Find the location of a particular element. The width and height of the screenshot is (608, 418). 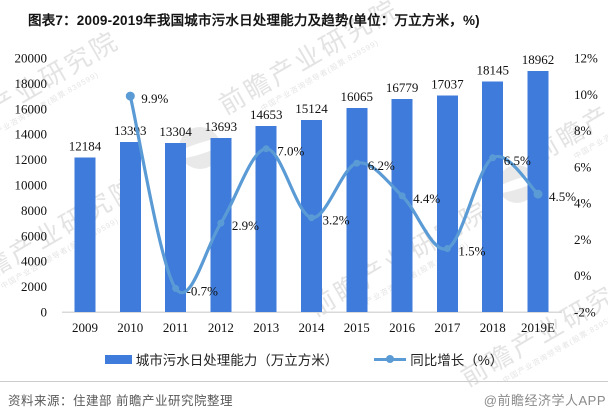

bar-2019E is located at coordinates (538, 191).